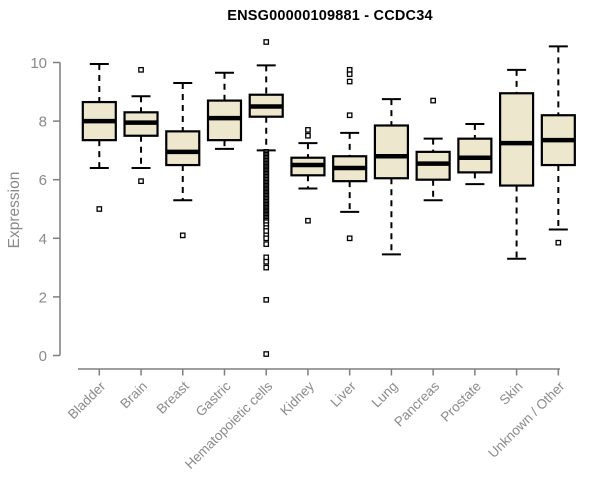 The image size is (600, 500). What do you see at coordinates (266, 198) in the screenshot?
I see `box-hematopoietic-cells` at bounding box center [266, 198].